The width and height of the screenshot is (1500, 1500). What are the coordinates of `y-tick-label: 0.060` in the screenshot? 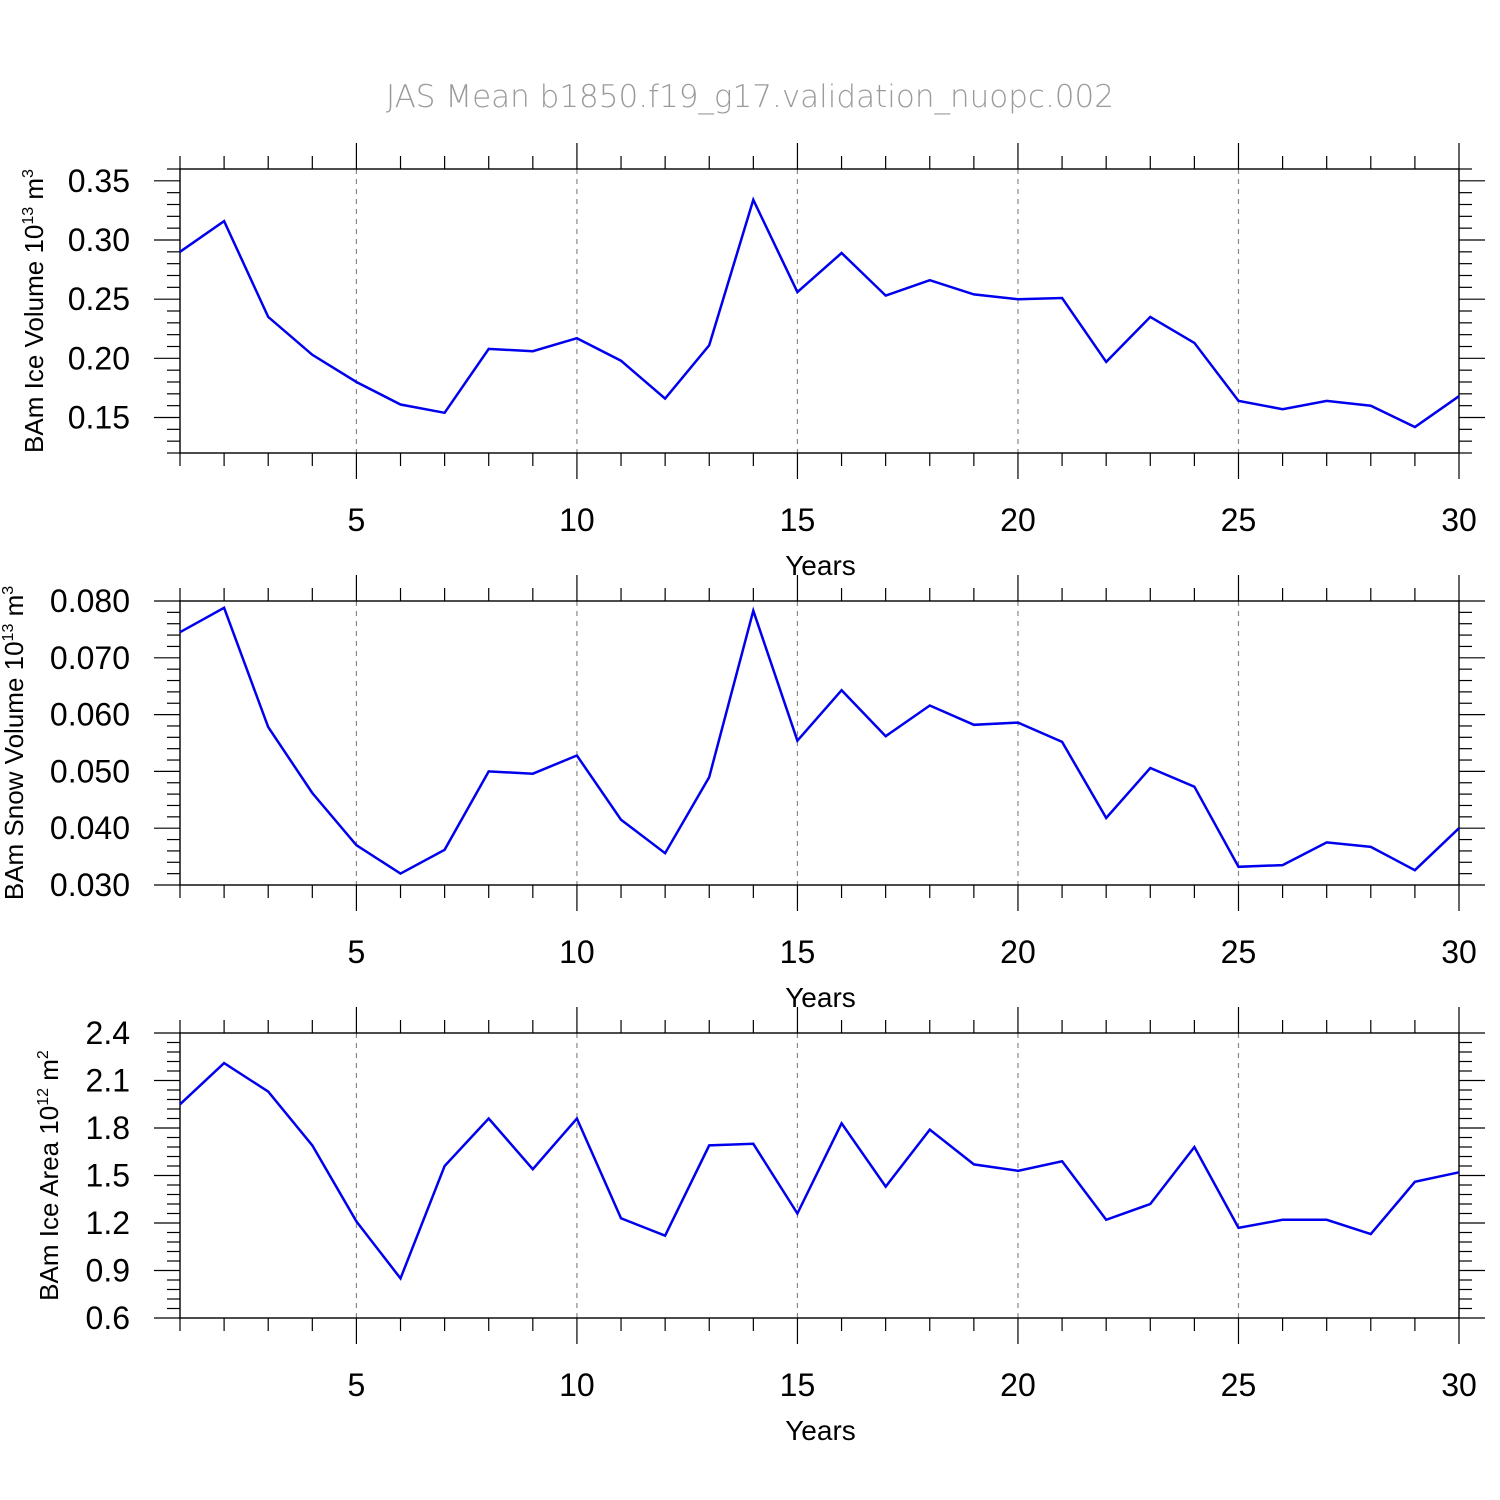 It's located at (90, 715).